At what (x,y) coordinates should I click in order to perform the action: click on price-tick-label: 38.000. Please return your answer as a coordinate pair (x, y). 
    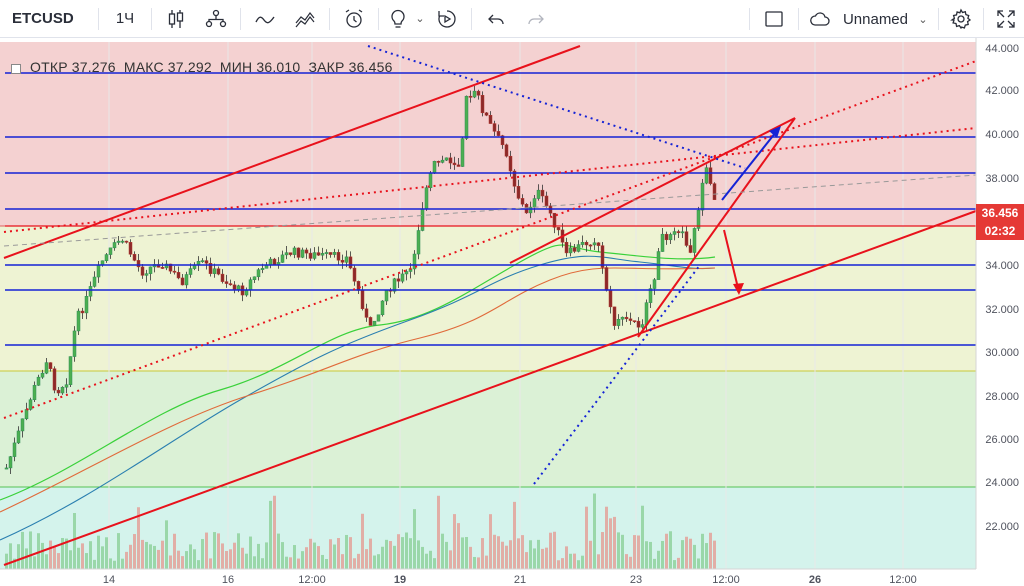
    Looking at the image, I should click on (1002, 179).